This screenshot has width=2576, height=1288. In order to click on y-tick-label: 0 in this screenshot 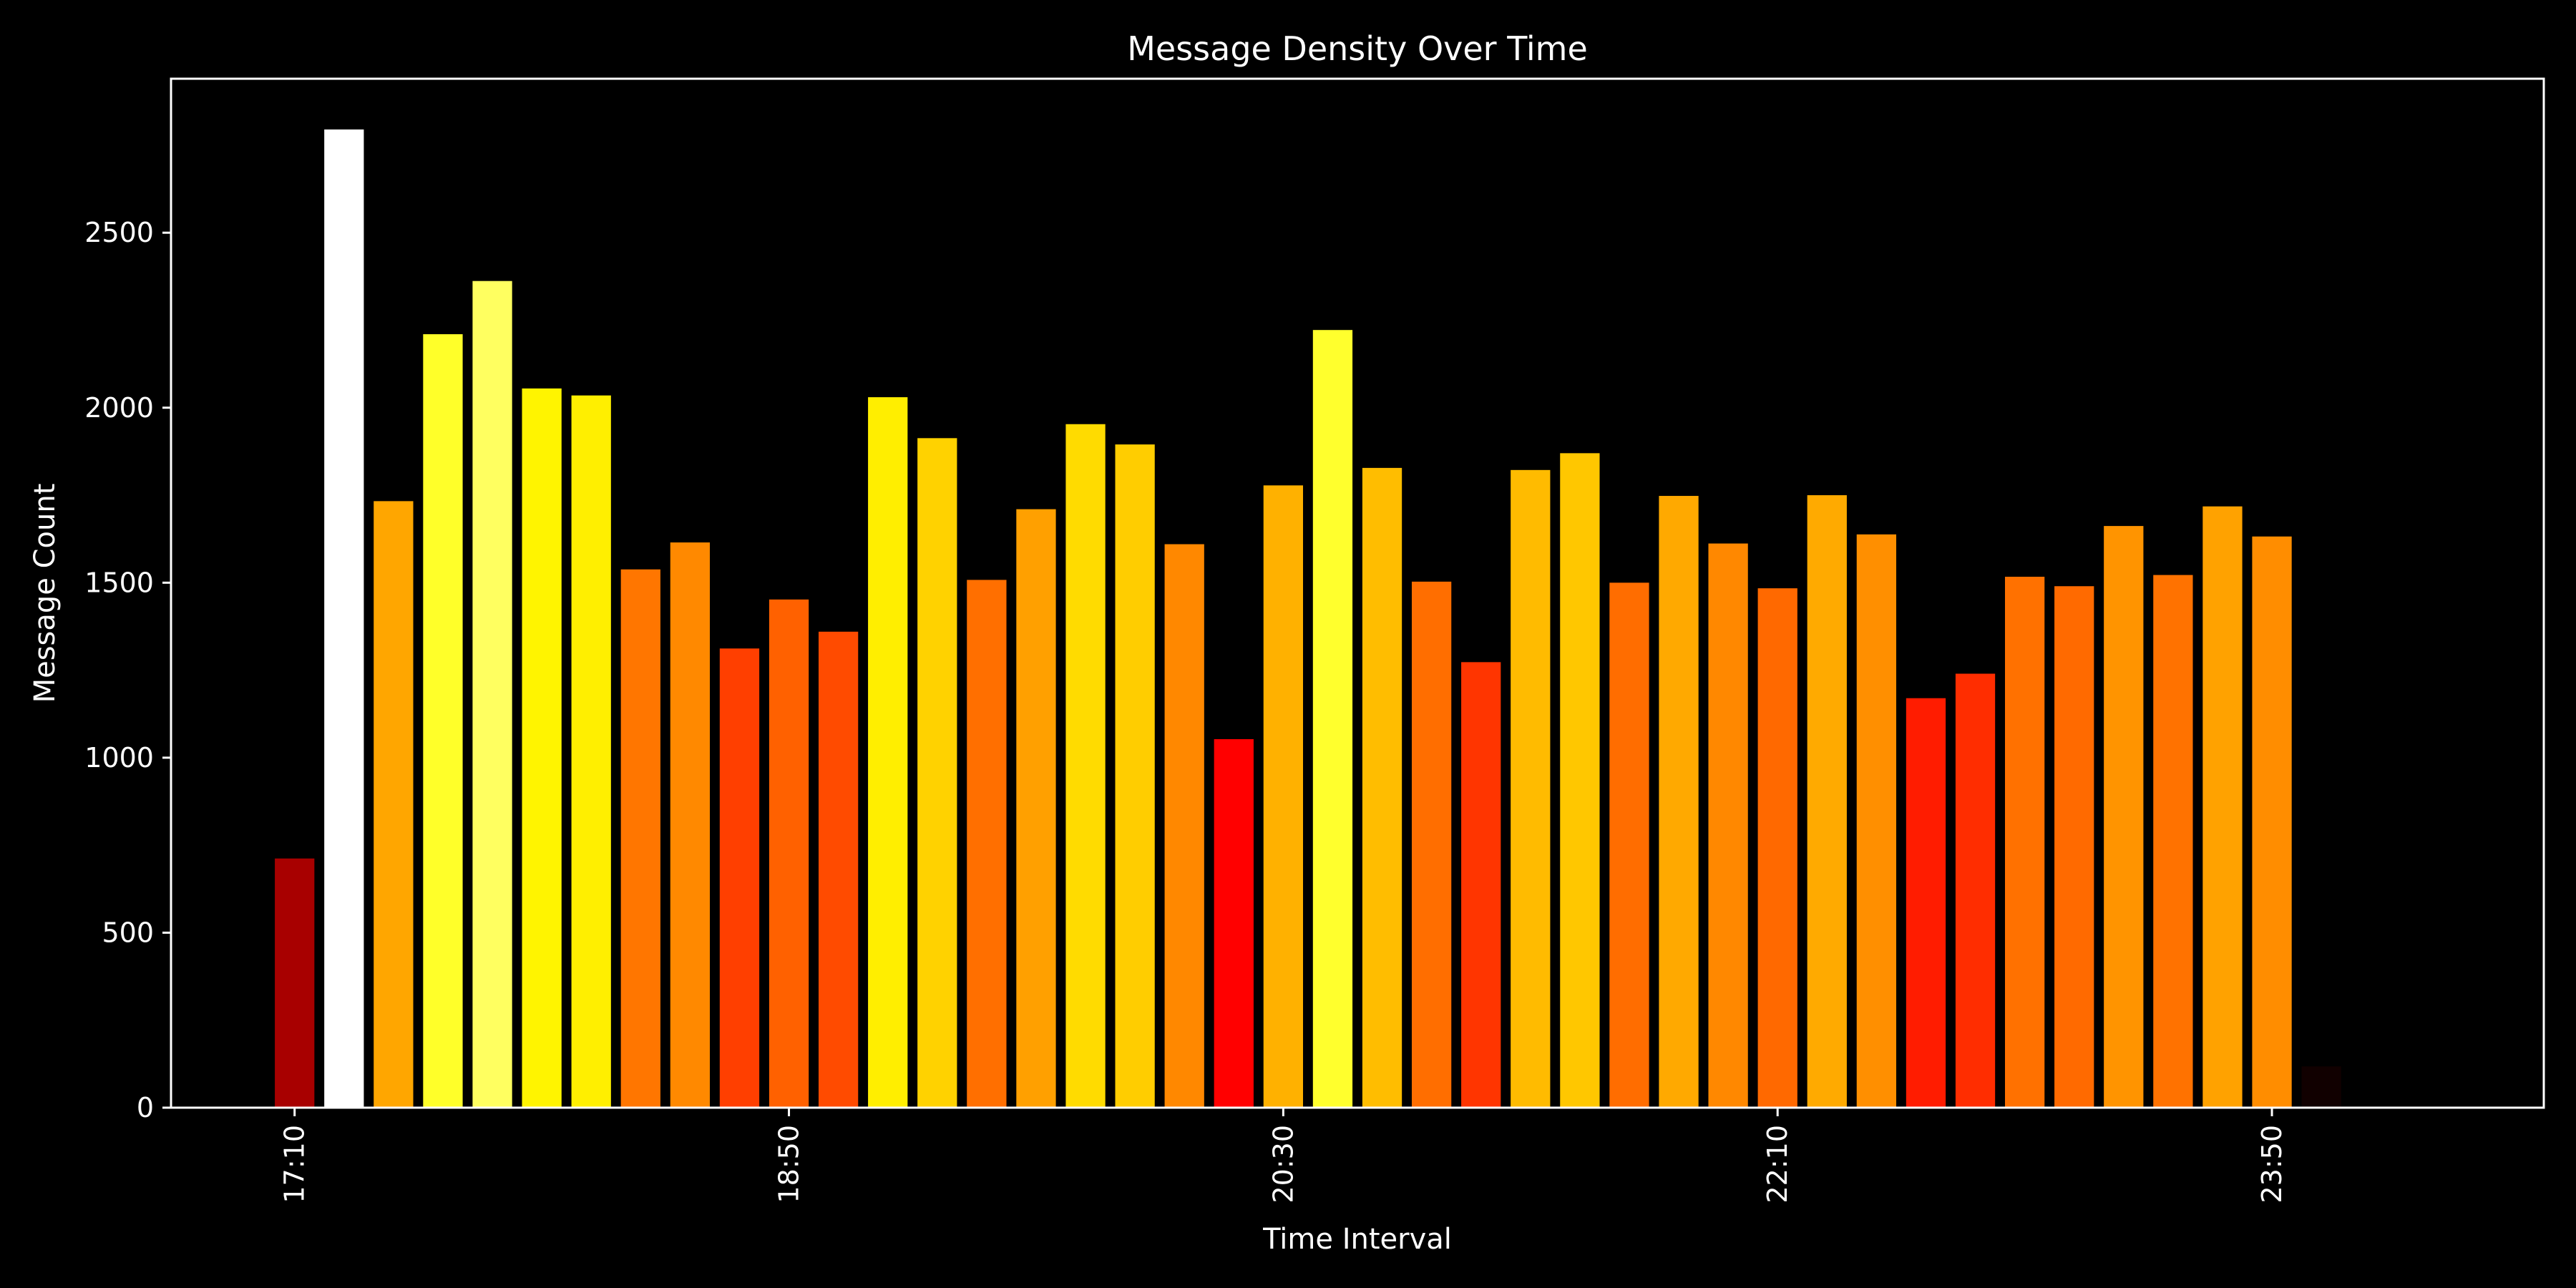, I will do `click(145, 1107)`.